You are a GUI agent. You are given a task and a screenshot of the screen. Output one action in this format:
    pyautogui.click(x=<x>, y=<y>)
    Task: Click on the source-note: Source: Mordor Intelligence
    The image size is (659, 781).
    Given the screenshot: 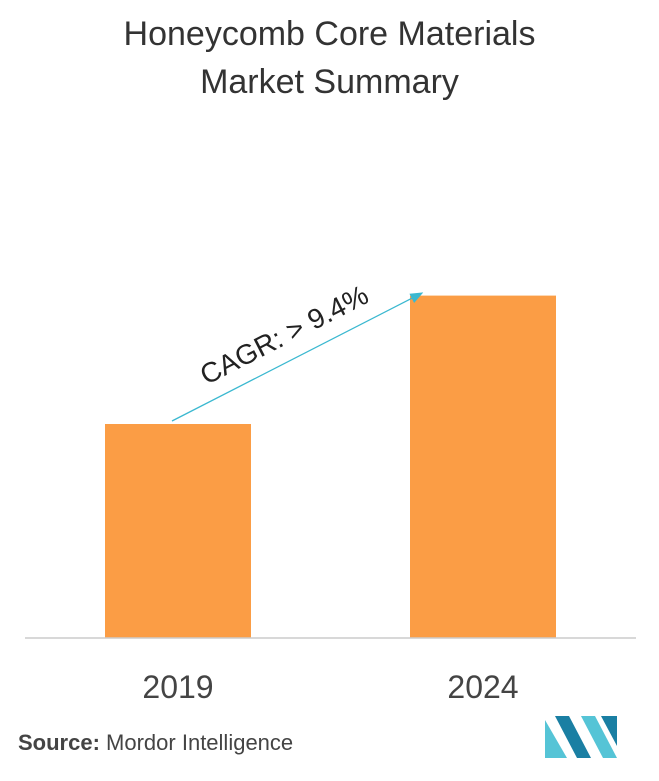 What is the action you would take?
    pyautogui.click(x=155, y=743)
    